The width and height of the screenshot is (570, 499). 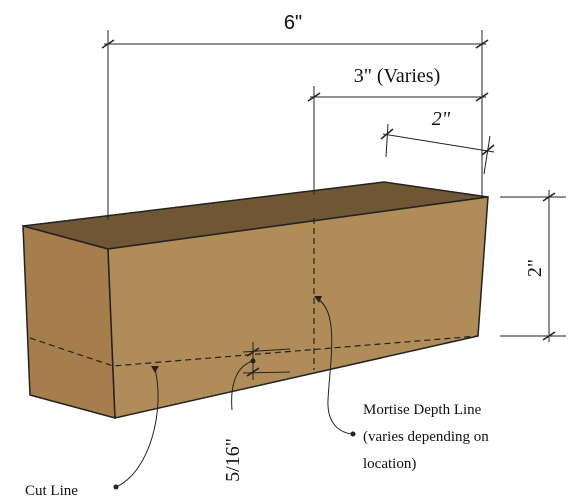 I want to click on cut-line-callout: Cut Line, so click(x=92, y=432).